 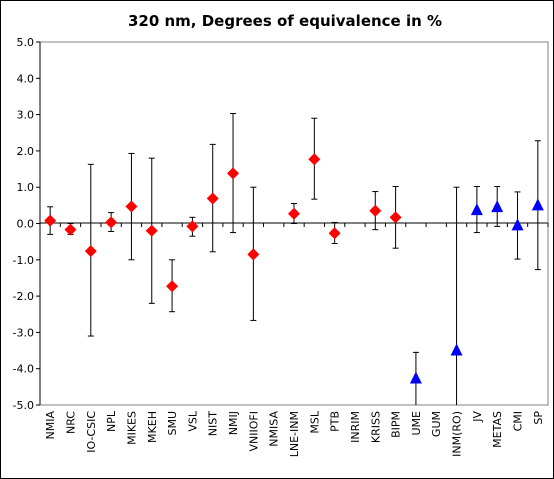 What do you see at coordinates (192, 421) in the screenshot?
I see `x-tick-label: VSL` at bounding box center [192, 421].